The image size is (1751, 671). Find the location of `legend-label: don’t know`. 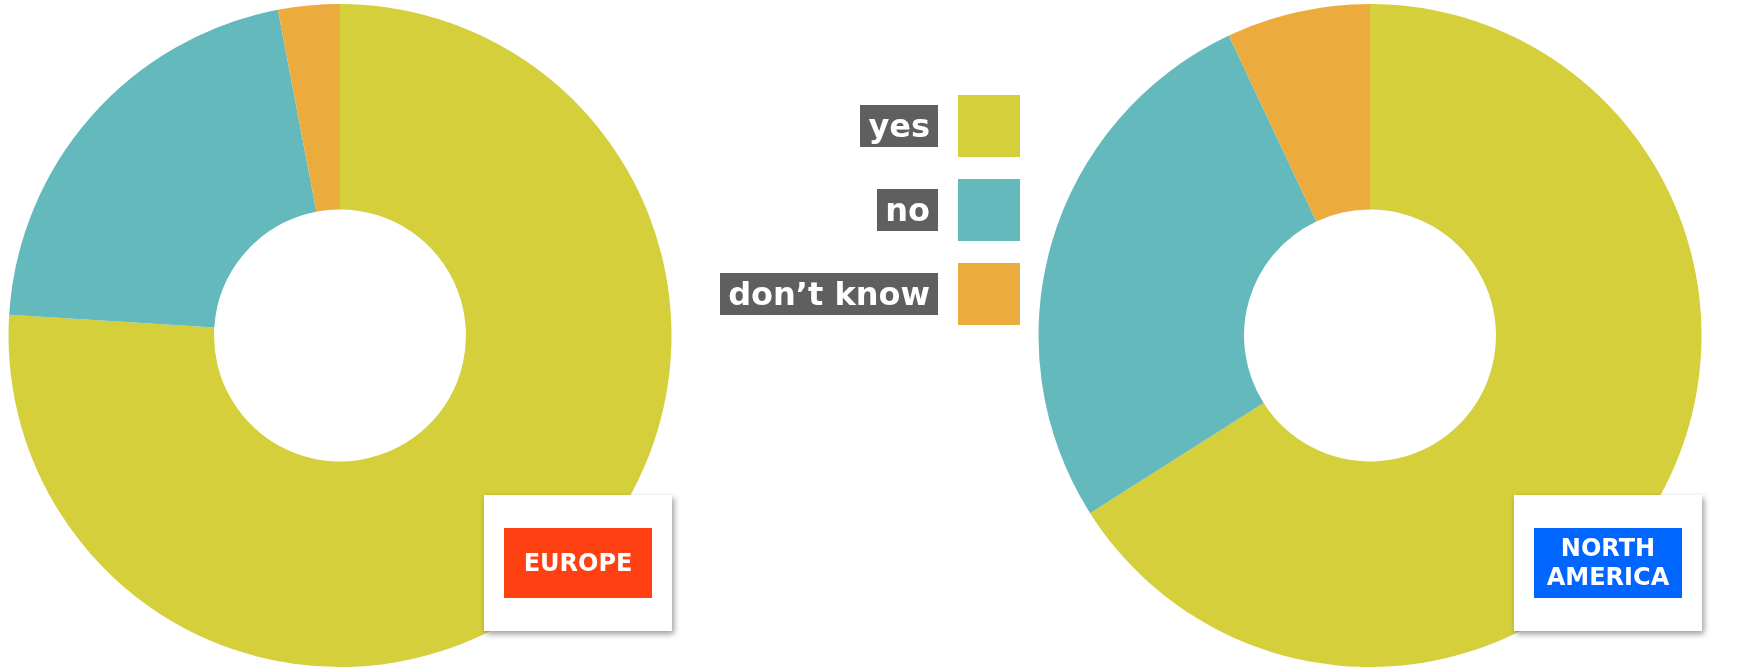

legend-label: don’t know is located at coordinates (829, 294).